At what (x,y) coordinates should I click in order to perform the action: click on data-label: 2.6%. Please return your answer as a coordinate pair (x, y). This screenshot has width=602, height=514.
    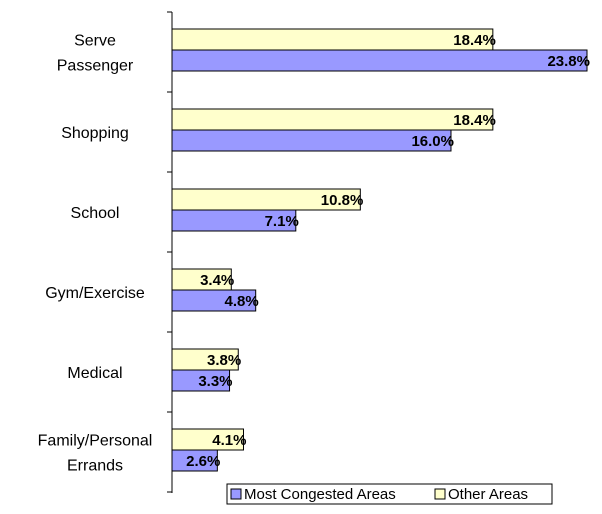
    Looking at the image, I should click on (203, 461).